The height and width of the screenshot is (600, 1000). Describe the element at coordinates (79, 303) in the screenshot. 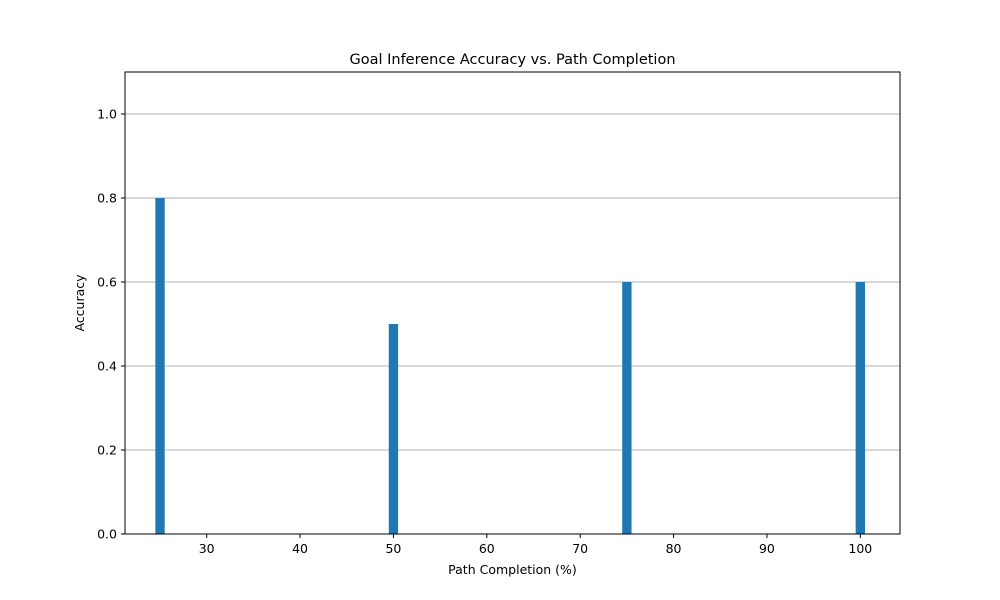

I see `y-axis-label: Accuracy` at that location.